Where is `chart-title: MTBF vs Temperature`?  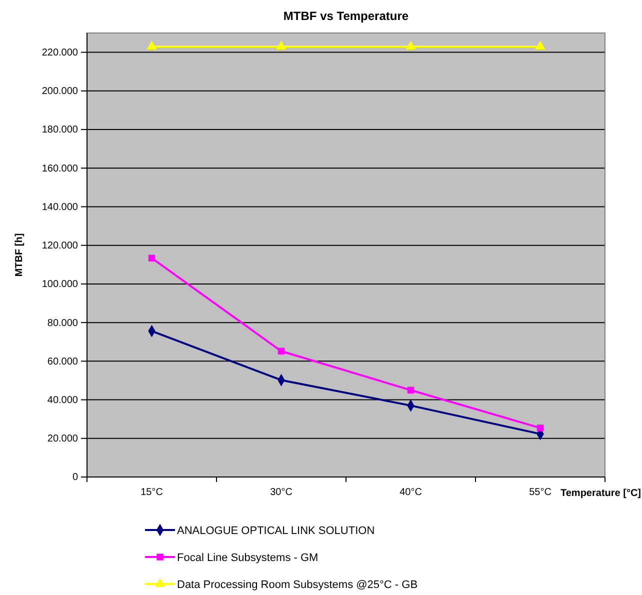
chart-title: MTBF vs Temperature is located at coordinates (346, 16).